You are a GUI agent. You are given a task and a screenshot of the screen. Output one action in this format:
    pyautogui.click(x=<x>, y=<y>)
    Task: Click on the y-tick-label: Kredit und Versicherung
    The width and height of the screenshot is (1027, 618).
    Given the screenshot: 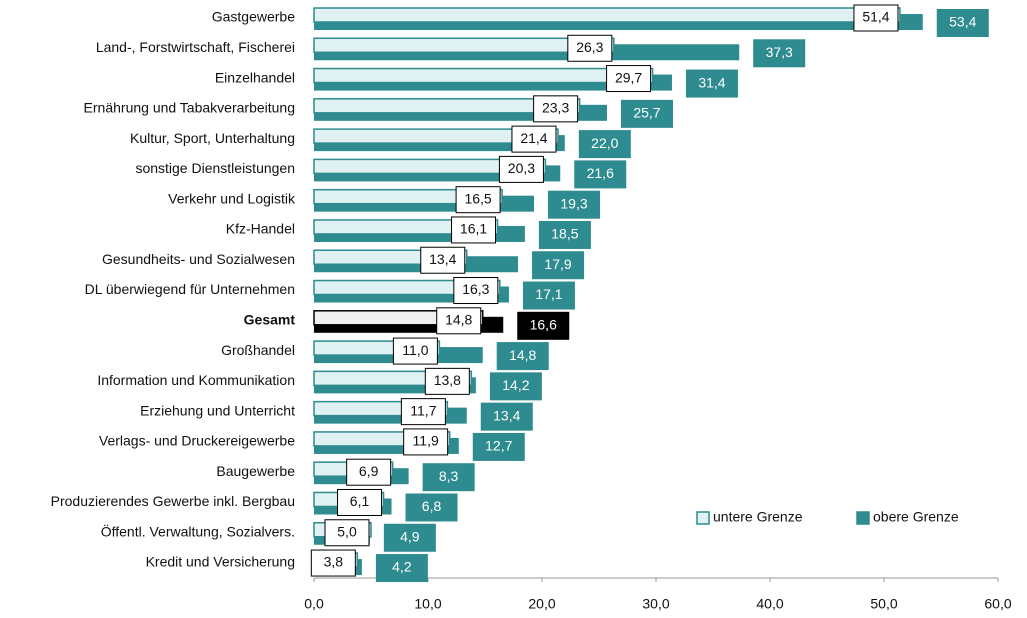 What is the action you would take?
    pyautogui.click(x=220, y=562)
    